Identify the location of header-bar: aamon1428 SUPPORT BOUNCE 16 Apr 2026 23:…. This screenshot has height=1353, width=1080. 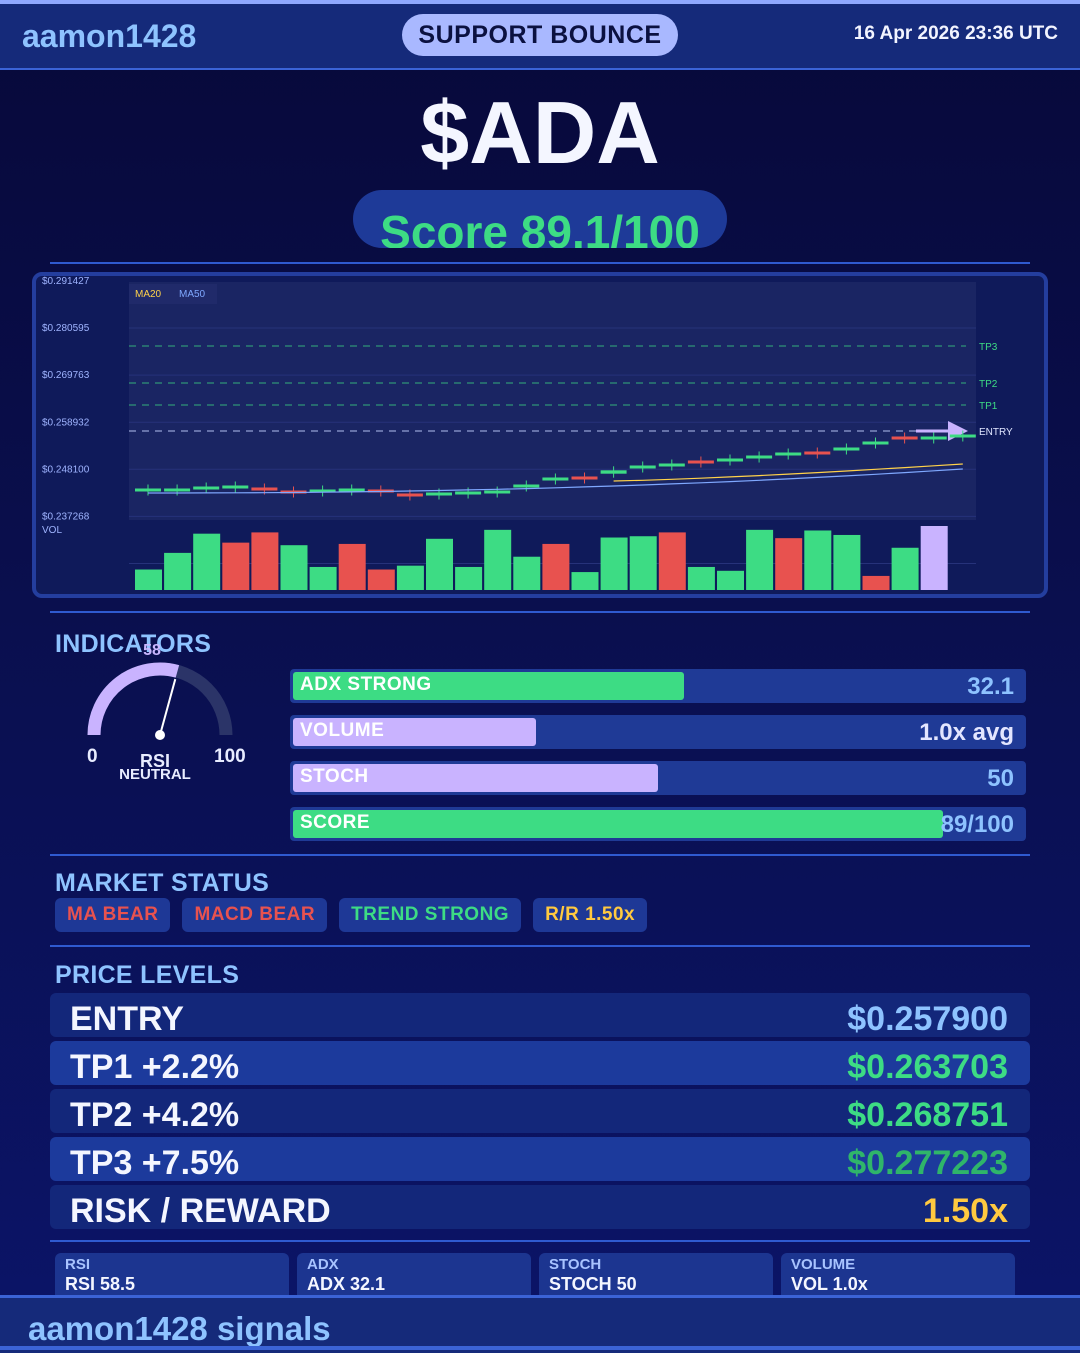
(540, 37).